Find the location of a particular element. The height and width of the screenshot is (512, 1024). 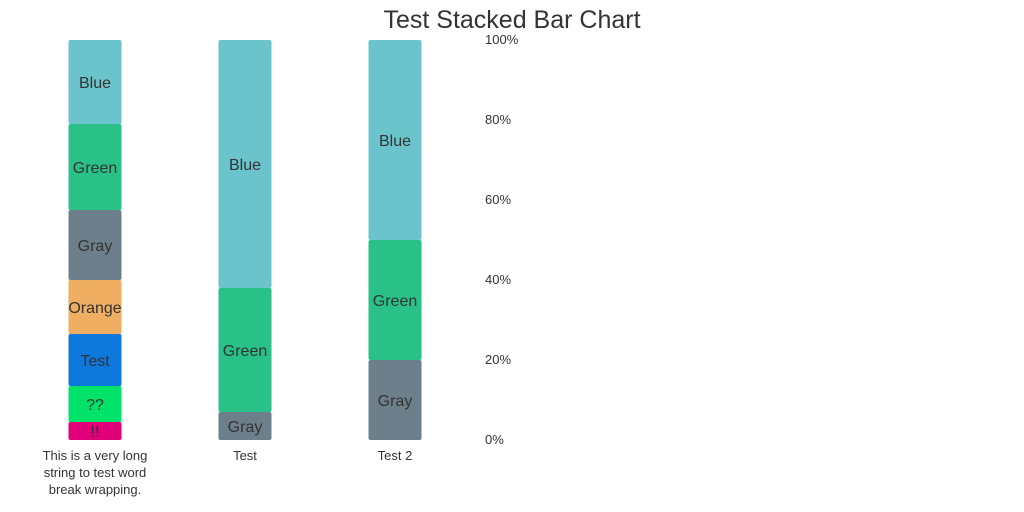

y-tick-label: 100% is located at coordinates (502, 39).